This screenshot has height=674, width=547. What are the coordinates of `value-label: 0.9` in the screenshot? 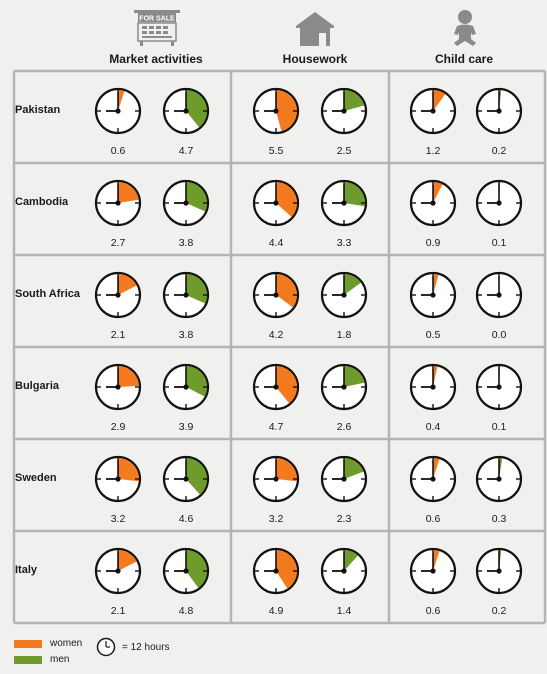 It's located at (433, 243).